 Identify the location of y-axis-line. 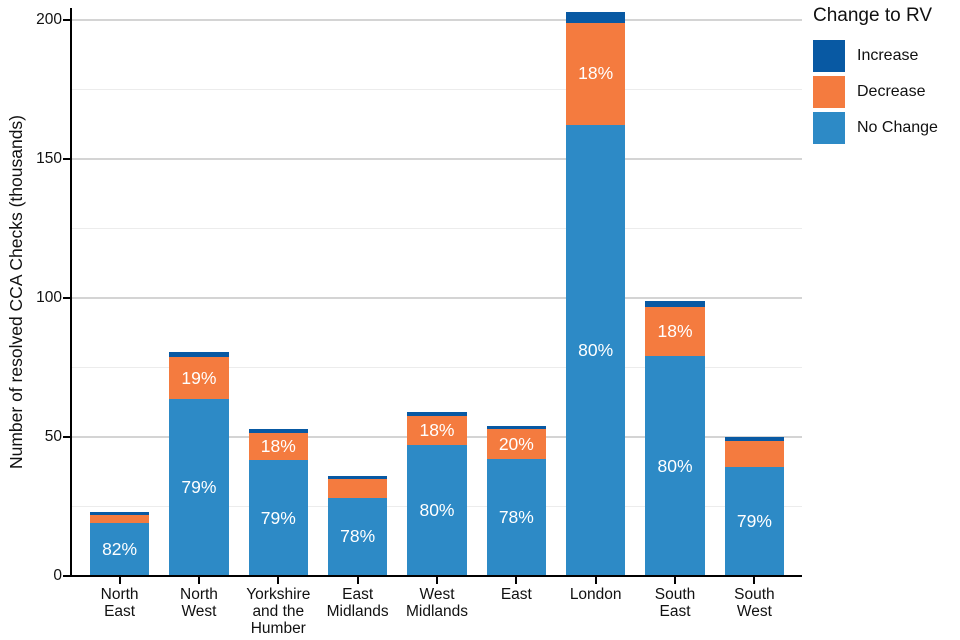
(71, 292).